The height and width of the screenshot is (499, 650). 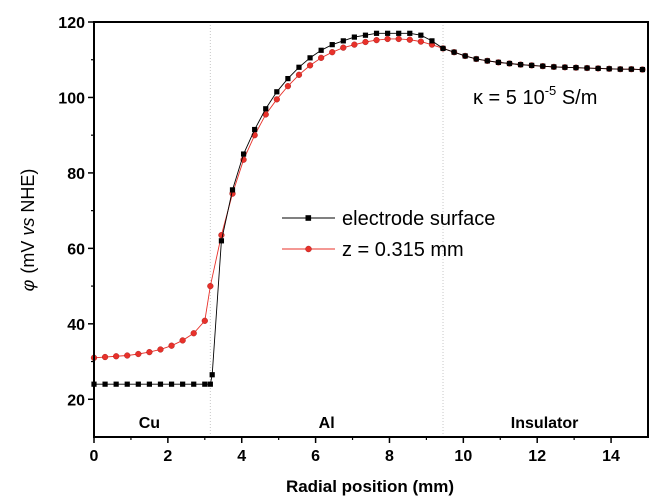 I want to click on x-tick-label: 8, so click(x=389, y=456).